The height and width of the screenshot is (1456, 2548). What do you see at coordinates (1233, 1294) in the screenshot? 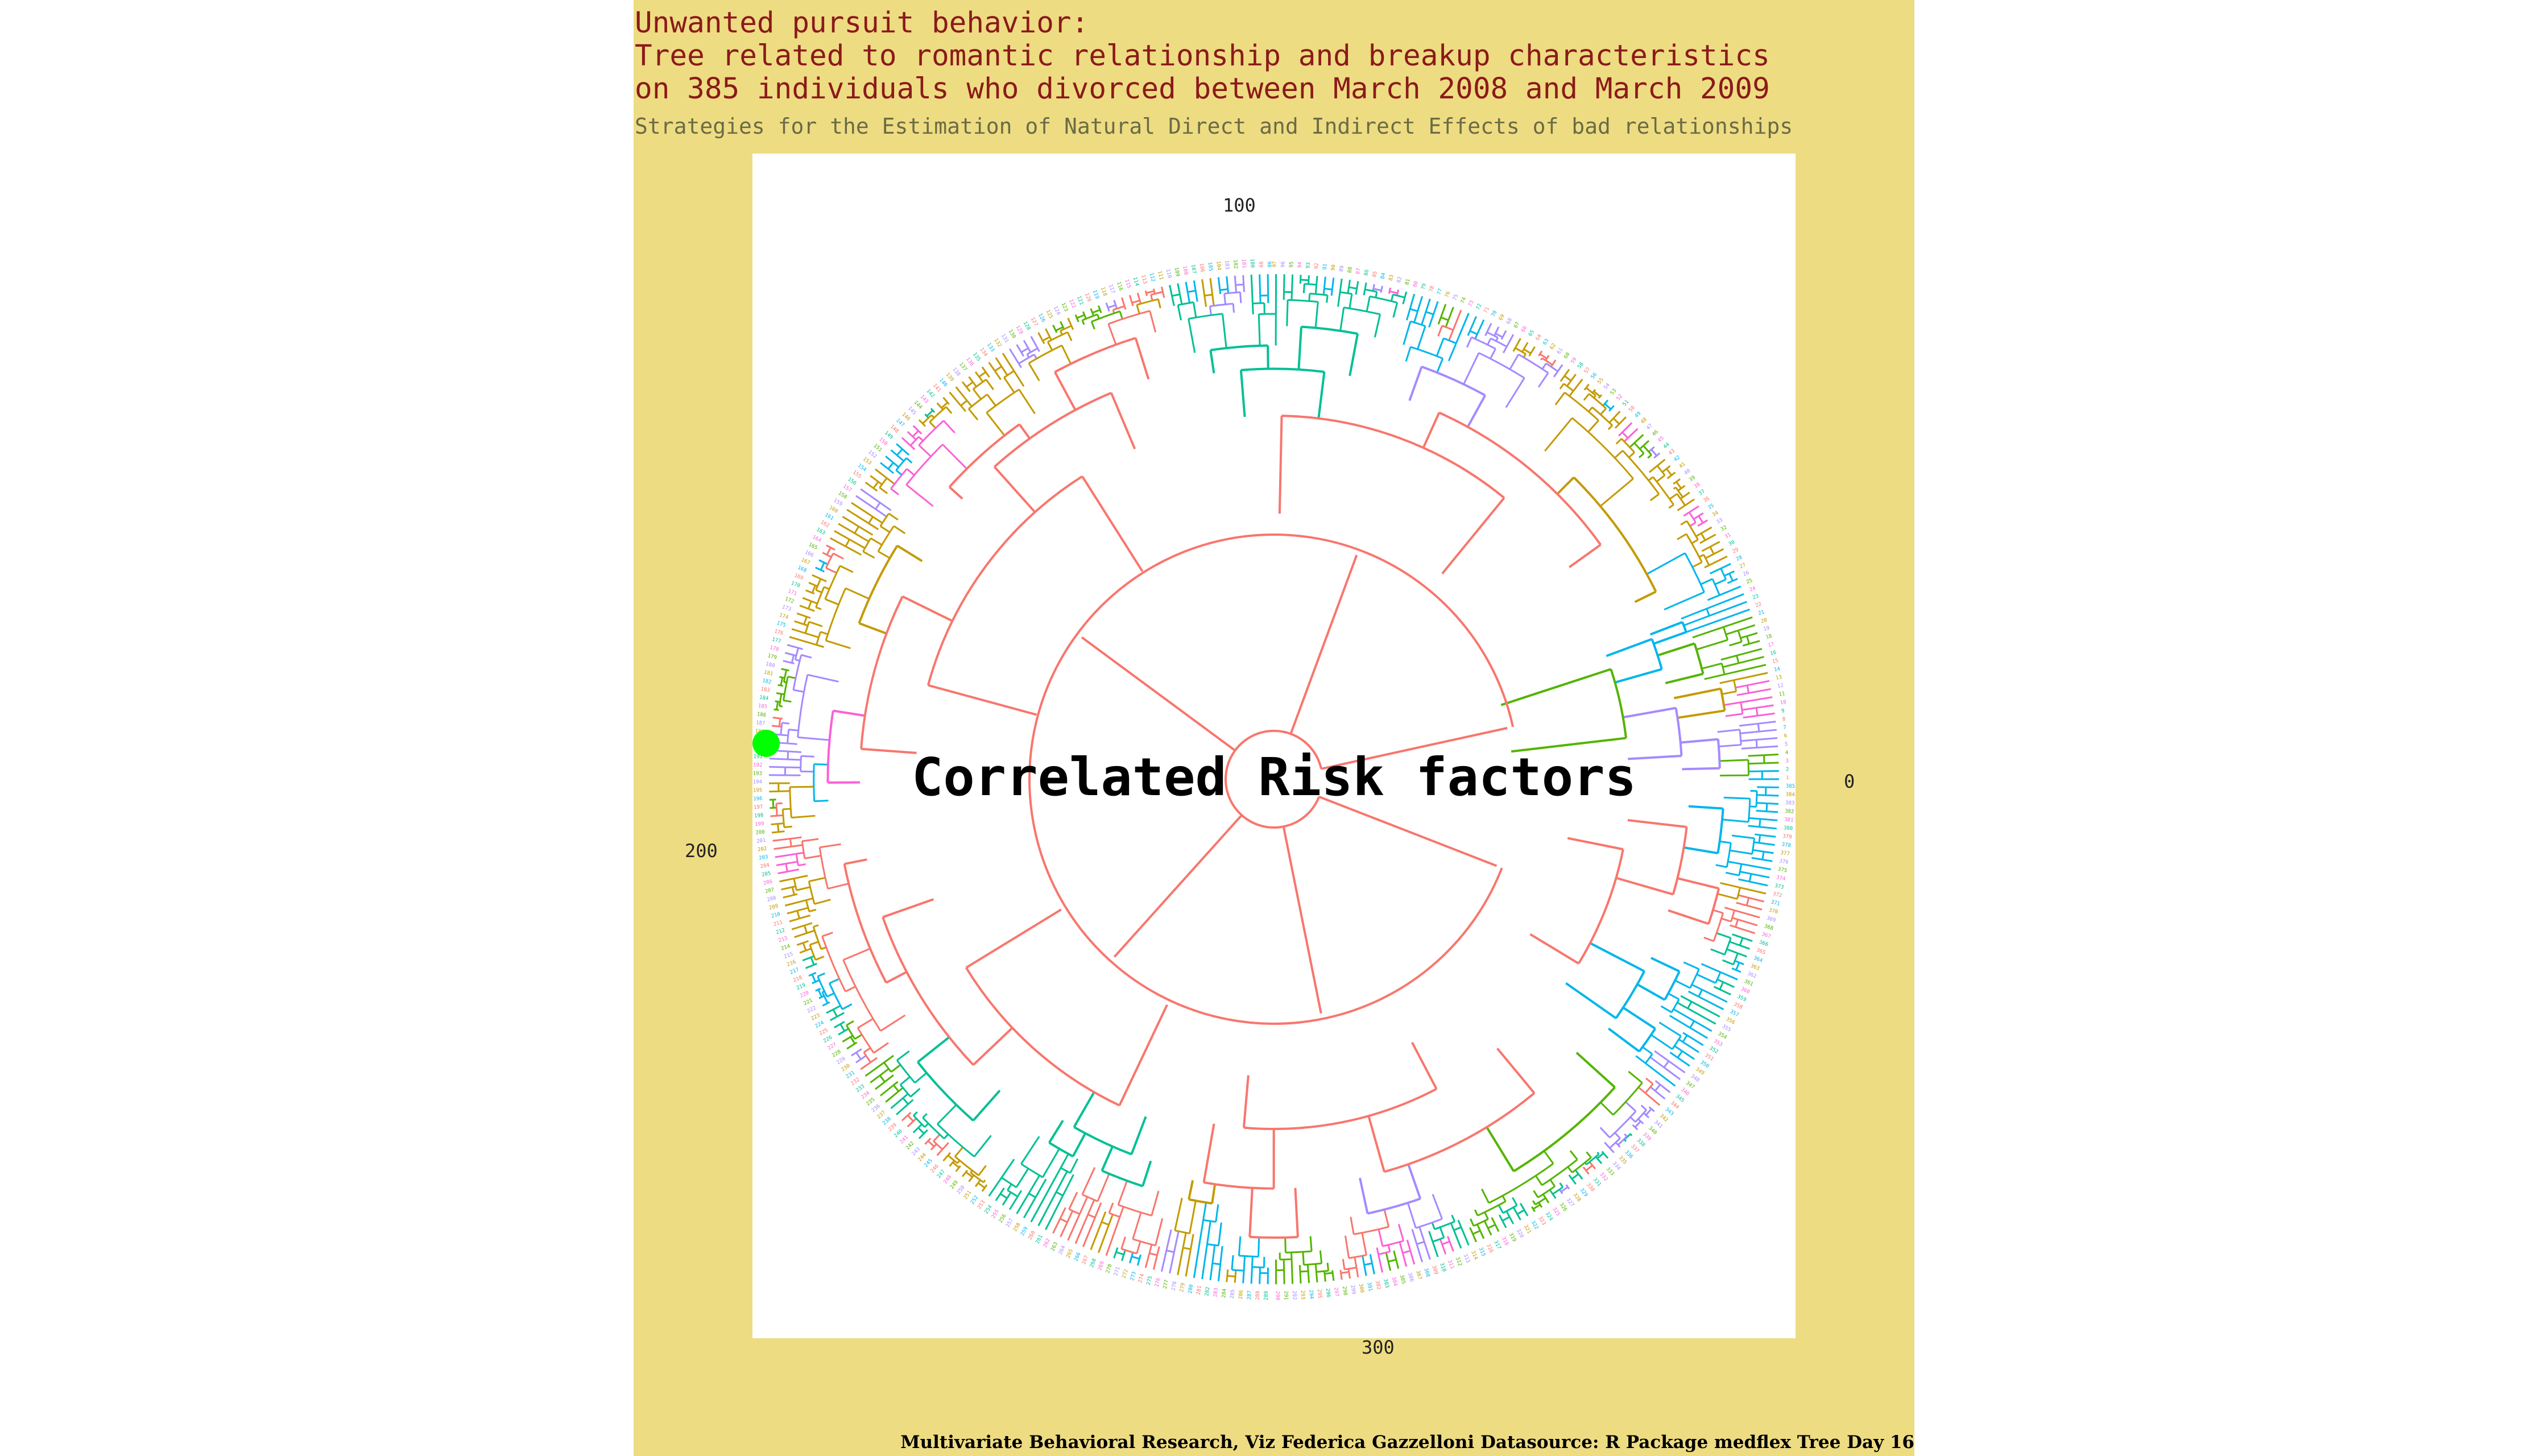
I see `leaf-label: 285` at bounding box center [1233, 1294].